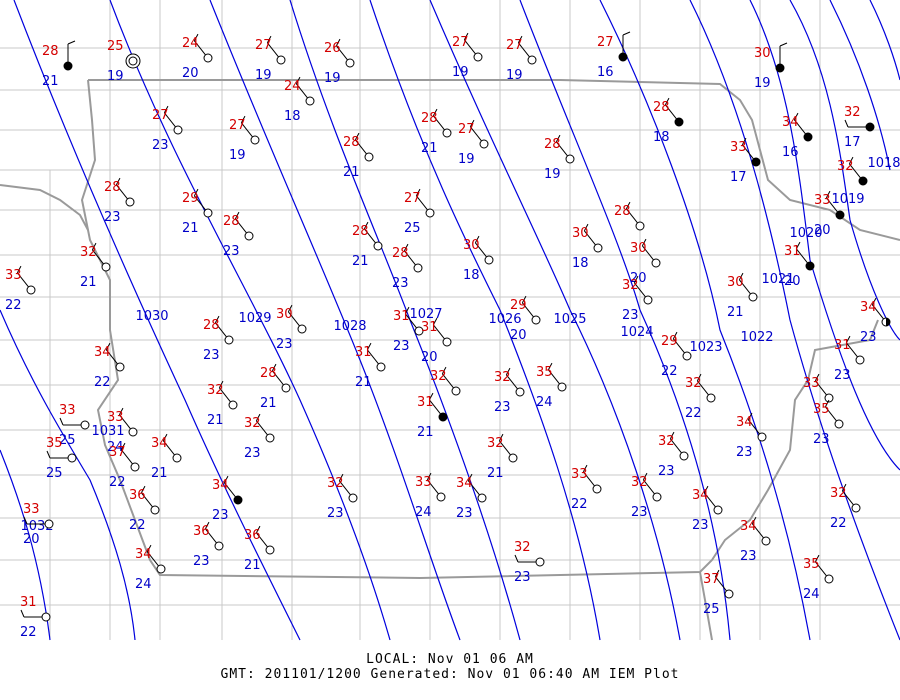 The image size is (900, 700). What do you see at coordinates (471, 275) in the screenshot?
I see `dewpoint-label: 18` at bounding box center [471, 275].